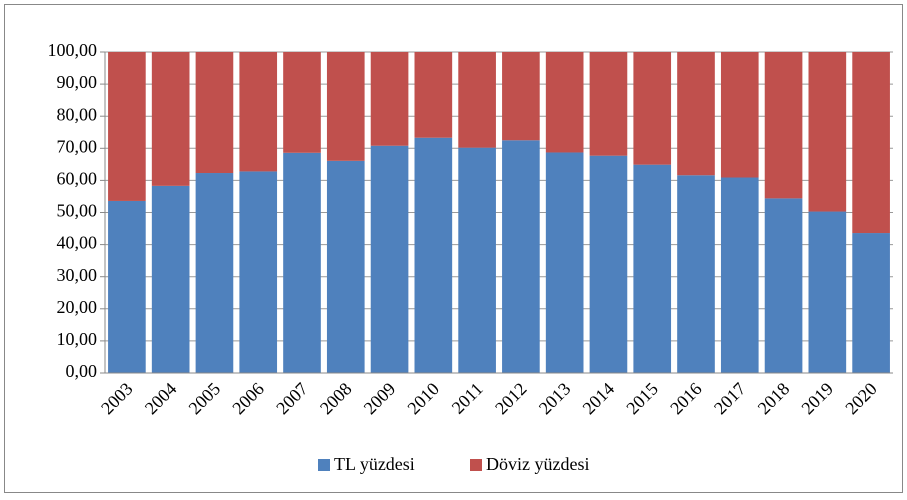 The width and height of the screenshot is (907, 500). I want to click on y-tick-label: 70,00, so click(77, 146).